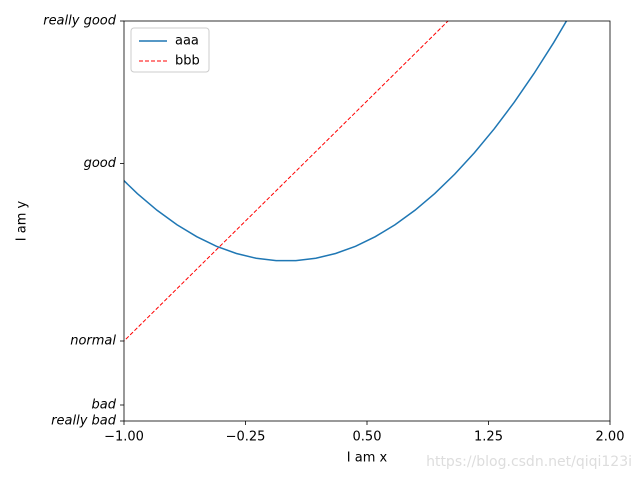 This screenshot has width=640, height=480. What do you see at coordinates (170, 50) in the screenshot?
I see `legend-box` at bounding box center [170, 50].